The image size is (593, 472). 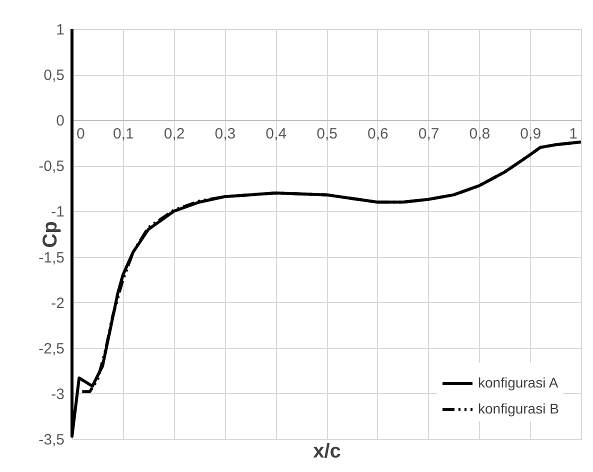 What do you see at coordinates (327, 134) in the screenshot?
I see `x-tick-label: 0,5` at bounding box center [327, 134].